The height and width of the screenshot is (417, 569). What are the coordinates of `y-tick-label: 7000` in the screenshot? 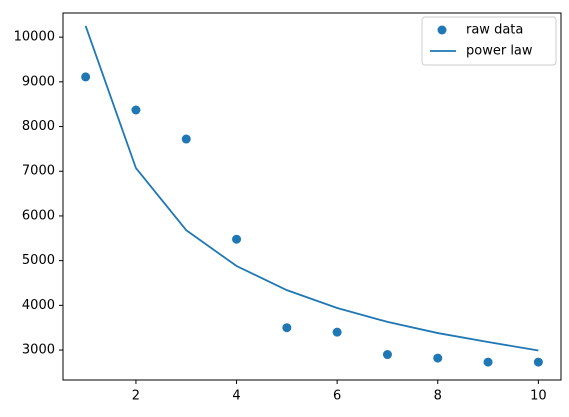 It's located at (38, 171).